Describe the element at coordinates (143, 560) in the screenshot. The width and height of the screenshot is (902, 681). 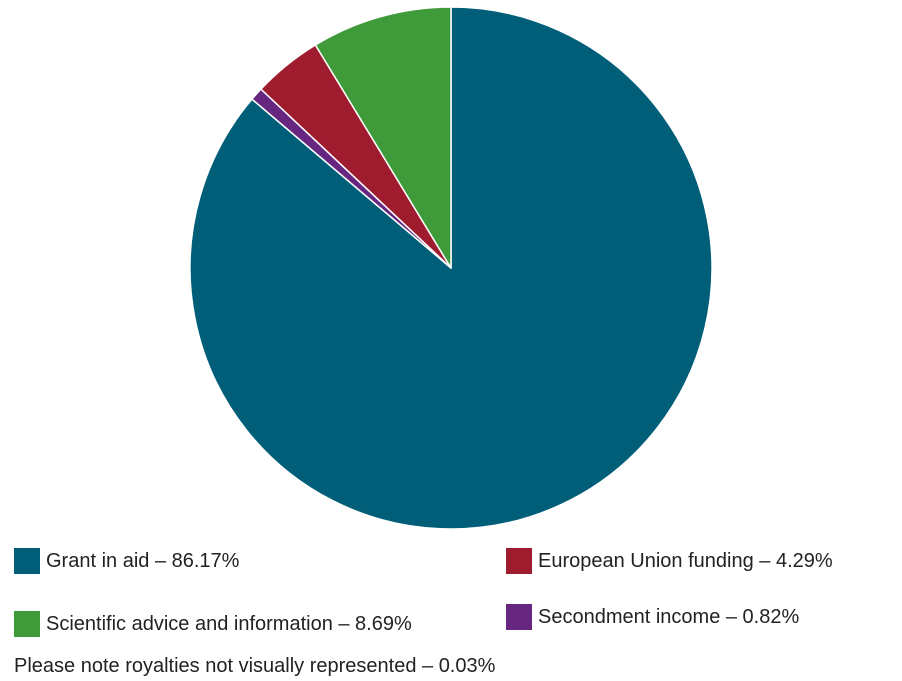
I see `legend-label-grant-in-aid: Grant in aid – 86.17%` at that location.